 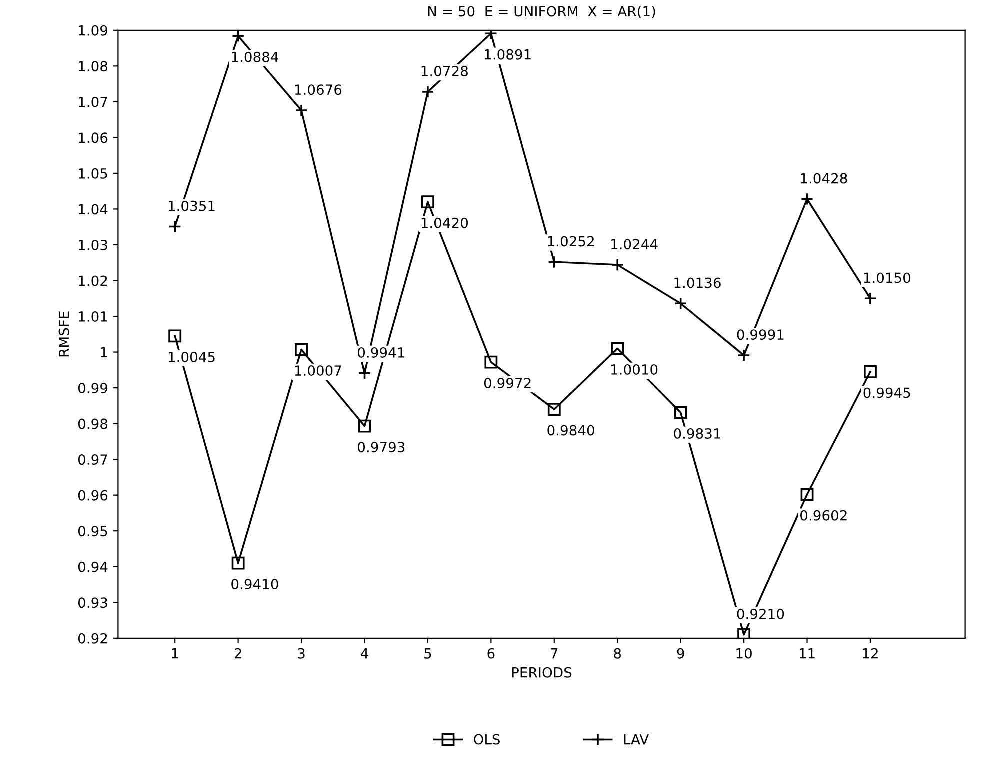 I want to click on y-tick-label: 0.96, so click(x=93, y=495).